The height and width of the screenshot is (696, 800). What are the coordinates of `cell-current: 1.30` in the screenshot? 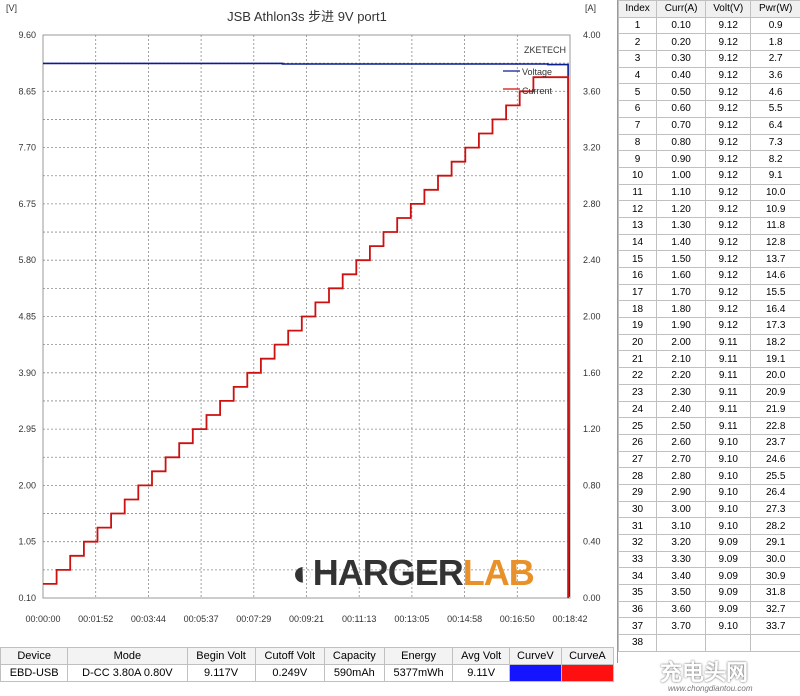 It's located at (681, 225).